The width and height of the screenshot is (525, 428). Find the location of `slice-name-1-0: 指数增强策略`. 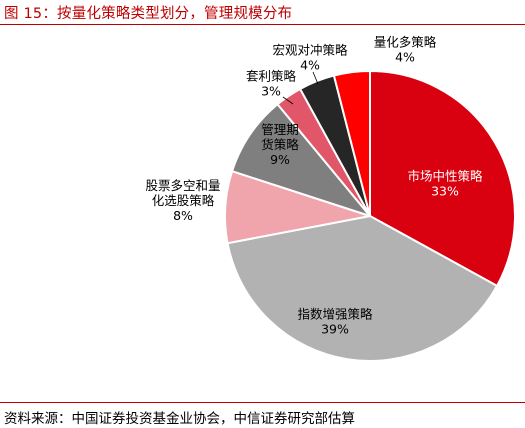

slice-name-1-0: 指数增强策略 is located at coordinates (335, 314).